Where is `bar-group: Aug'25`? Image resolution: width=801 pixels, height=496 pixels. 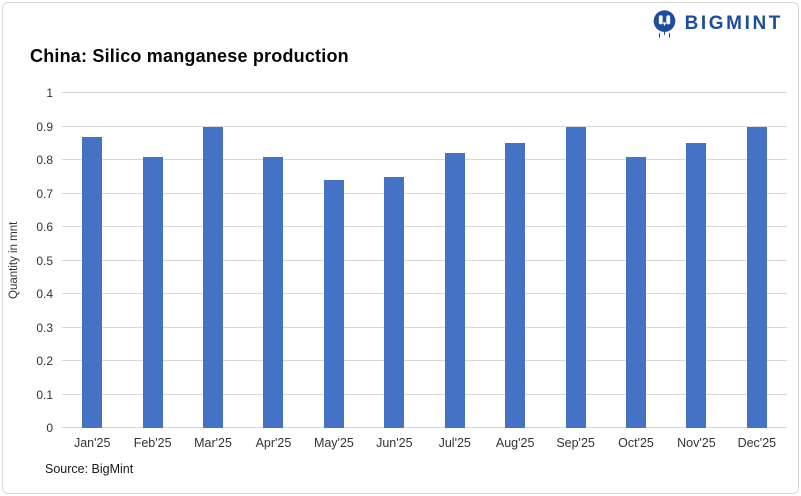 bar-group: Aug'25 is located at coordinates (515, 271).